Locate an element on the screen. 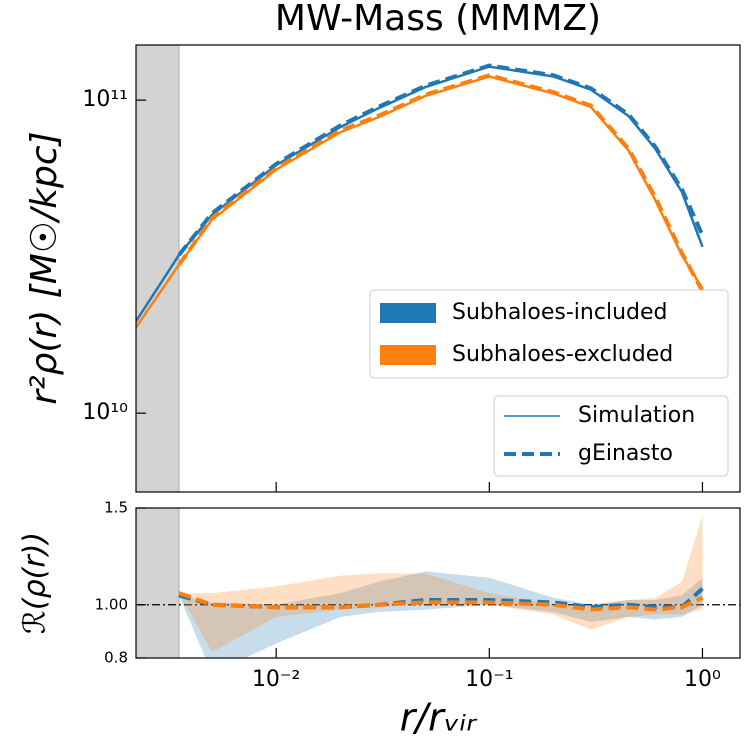 This screenshot has height=747, width=747. legend-label: gEinasto is located at coordinates (625, 453).